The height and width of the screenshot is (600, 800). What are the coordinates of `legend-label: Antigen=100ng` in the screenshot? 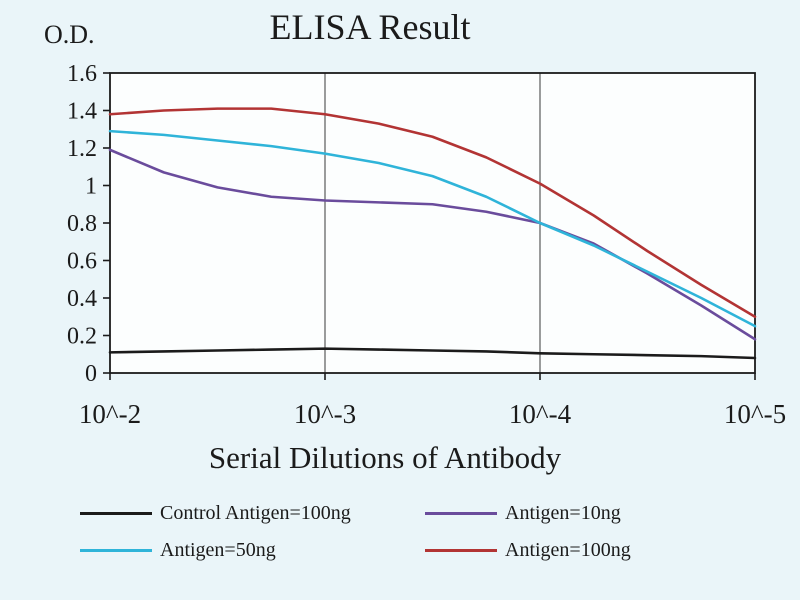 It's located at (568, 550).